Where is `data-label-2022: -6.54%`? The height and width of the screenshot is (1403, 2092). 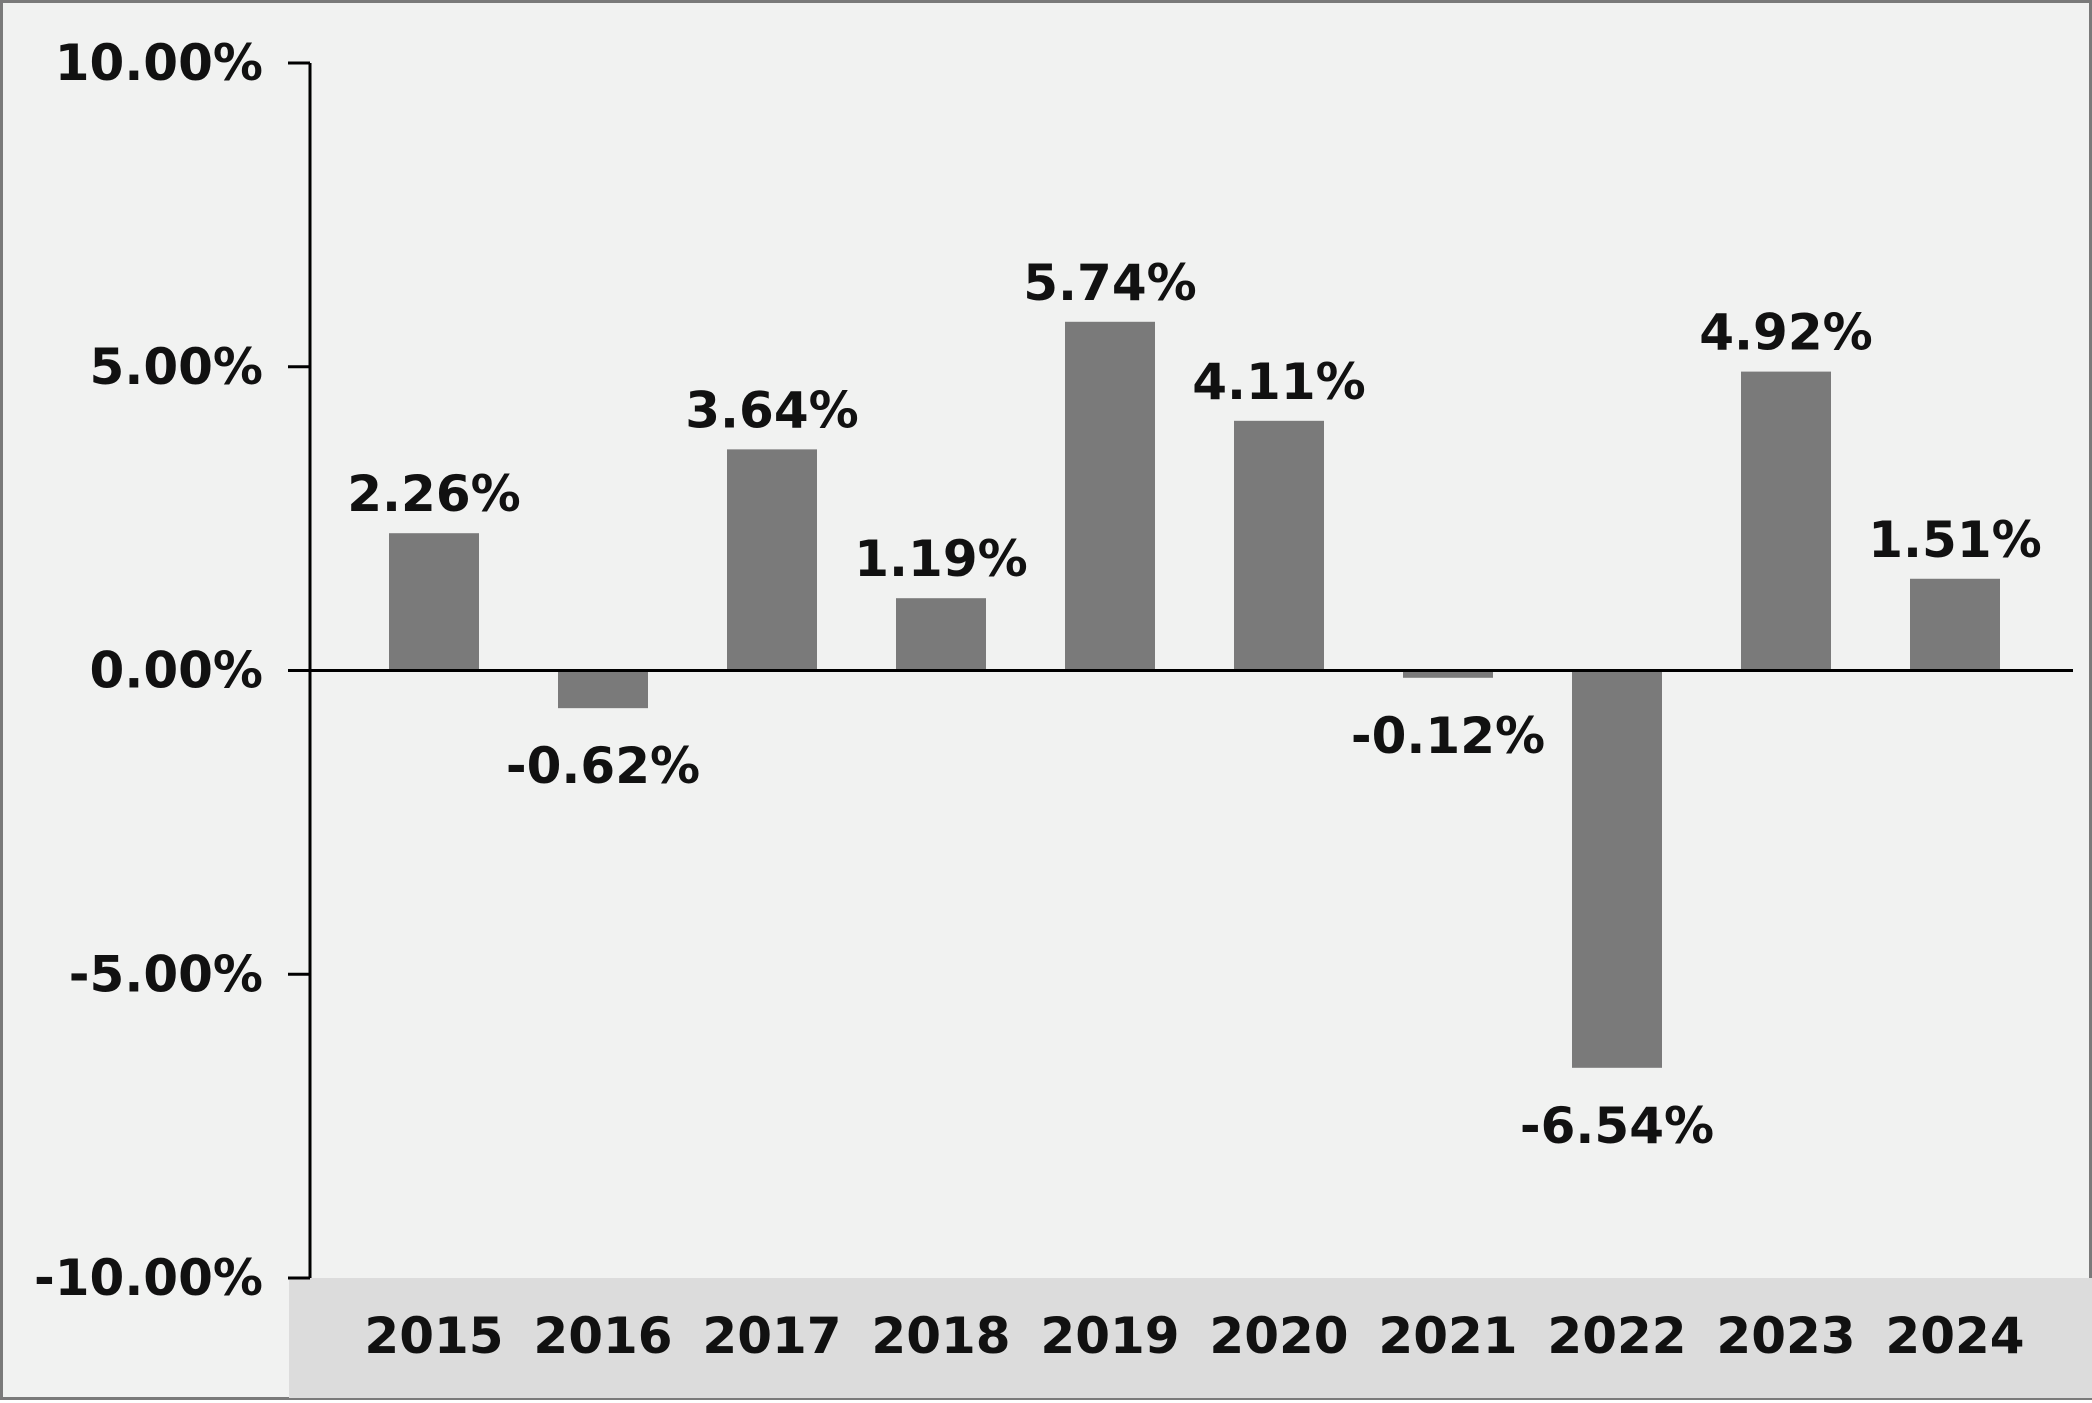
data-label-2022: -6.54% is located at coordinates (1617, 1126).